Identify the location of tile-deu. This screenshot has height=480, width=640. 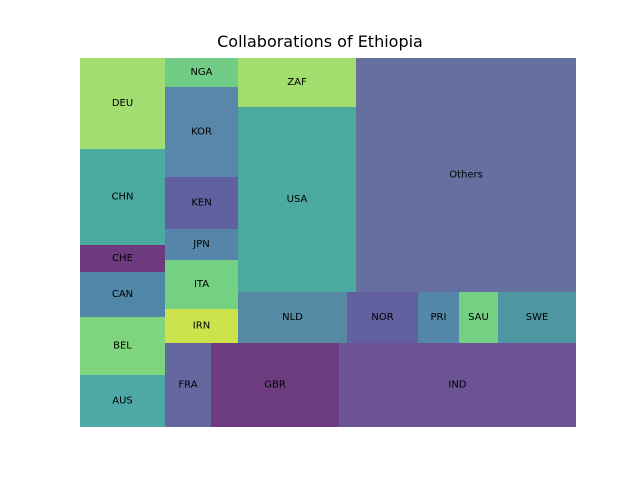
(122, 103).